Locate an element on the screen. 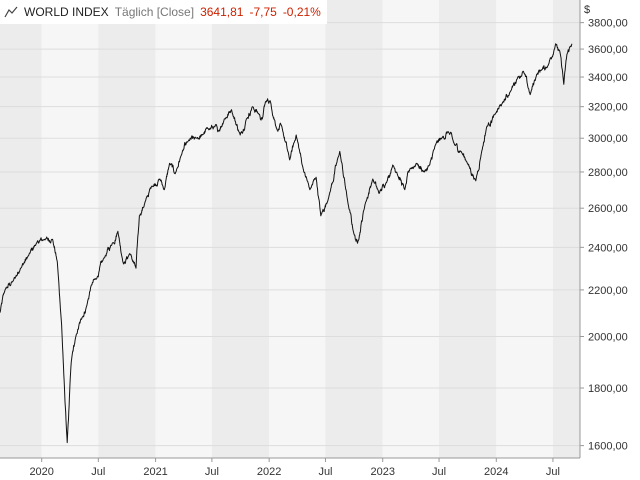 The height and width of the screenshot is (480, 640). y-tick-label: 1800,00 is located at coordinates (608, 389).